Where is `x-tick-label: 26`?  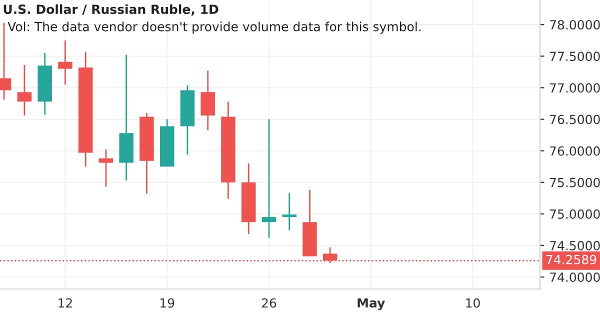
x-tick-label: 26 is located at coordinates (269, 303).